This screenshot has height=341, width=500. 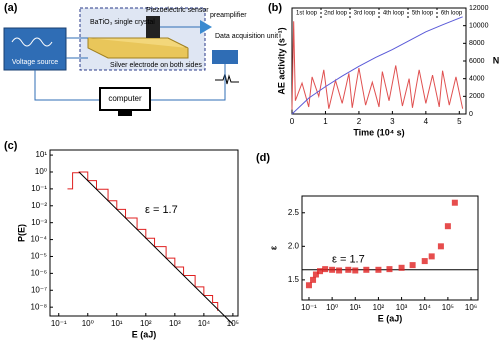 I want to click on y-tick-label: 10⁻², so click(x=39, y=205).